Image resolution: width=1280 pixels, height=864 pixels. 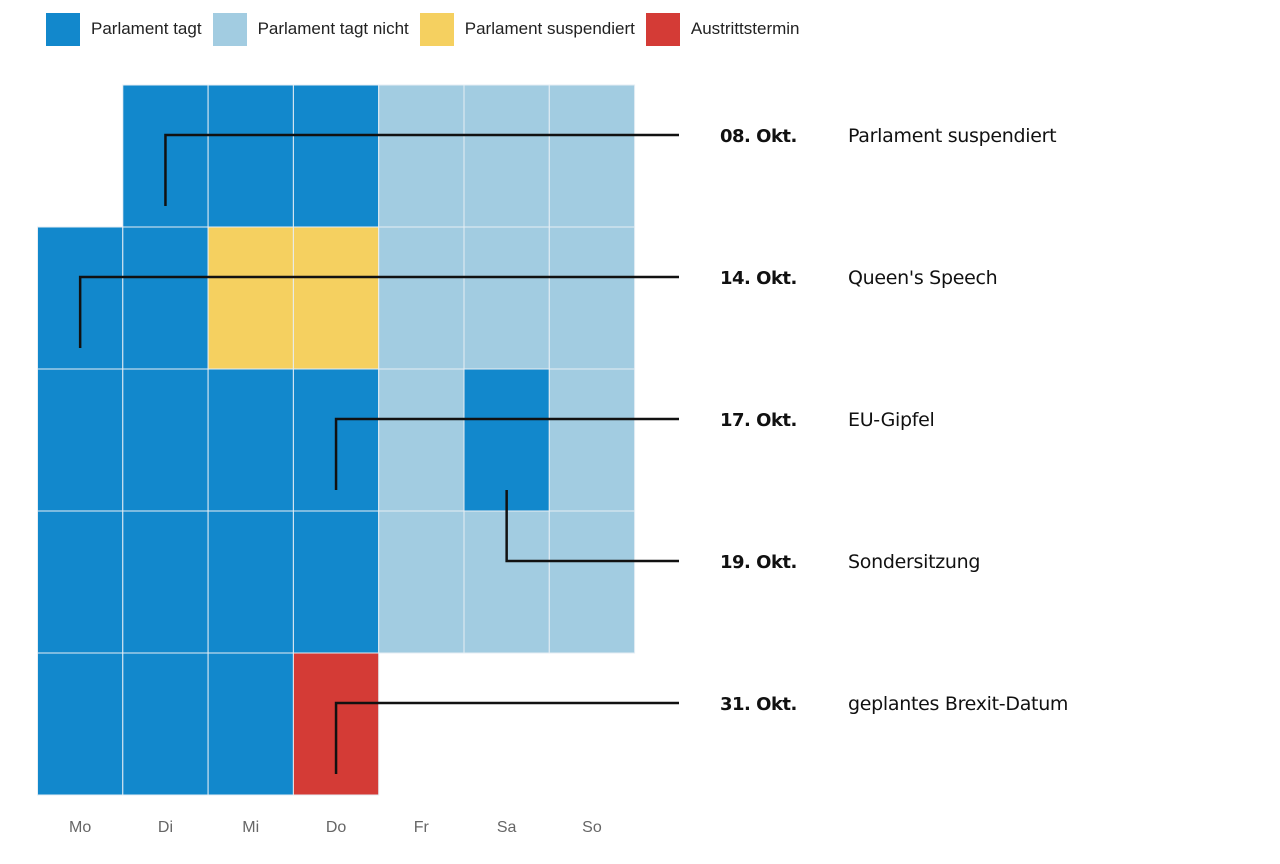 I want to click on legend-item-exit: Austrittstermin, so click(x=722, y=29).